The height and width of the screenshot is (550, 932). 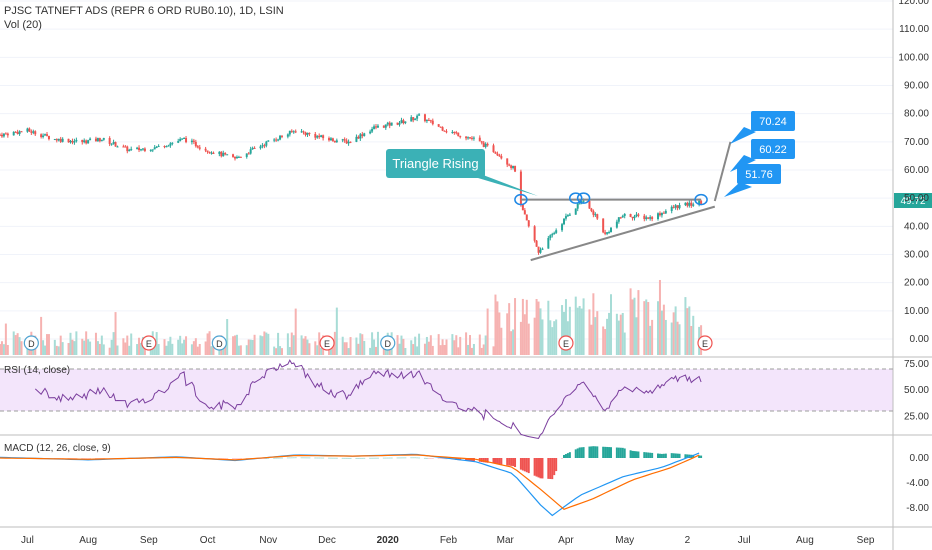 I want to click on macd-label: MACD (12, 26, close, 9), so click(x=57, y=448).